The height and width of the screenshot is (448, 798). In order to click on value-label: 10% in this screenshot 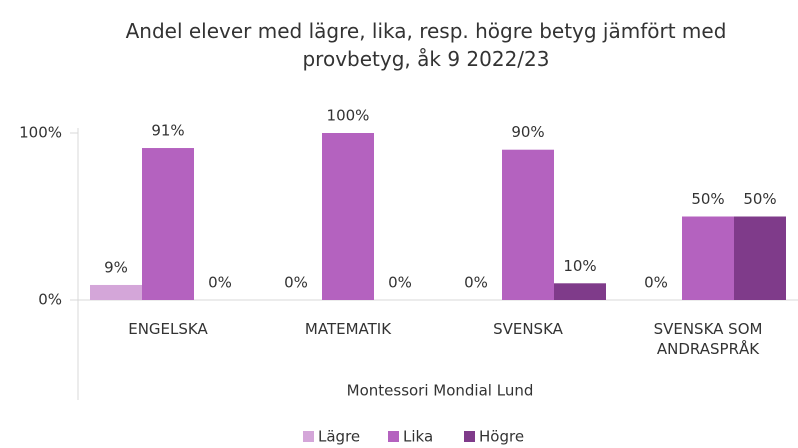, I will do `click(579, 266)`.